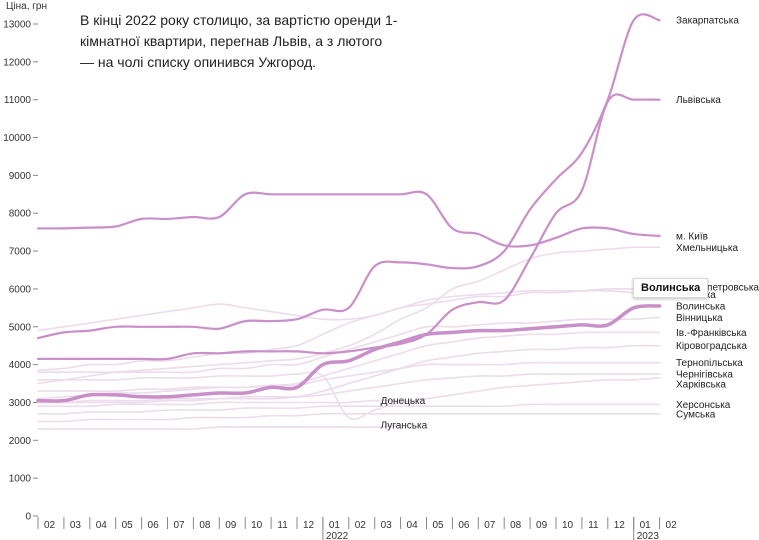 The width and height of the screenshot is (759, 540). What do you see at coordinates (26, 6) in the screenshot?
I see `y-axis-label: Ціна, грн` at bounding box center [26, 6].